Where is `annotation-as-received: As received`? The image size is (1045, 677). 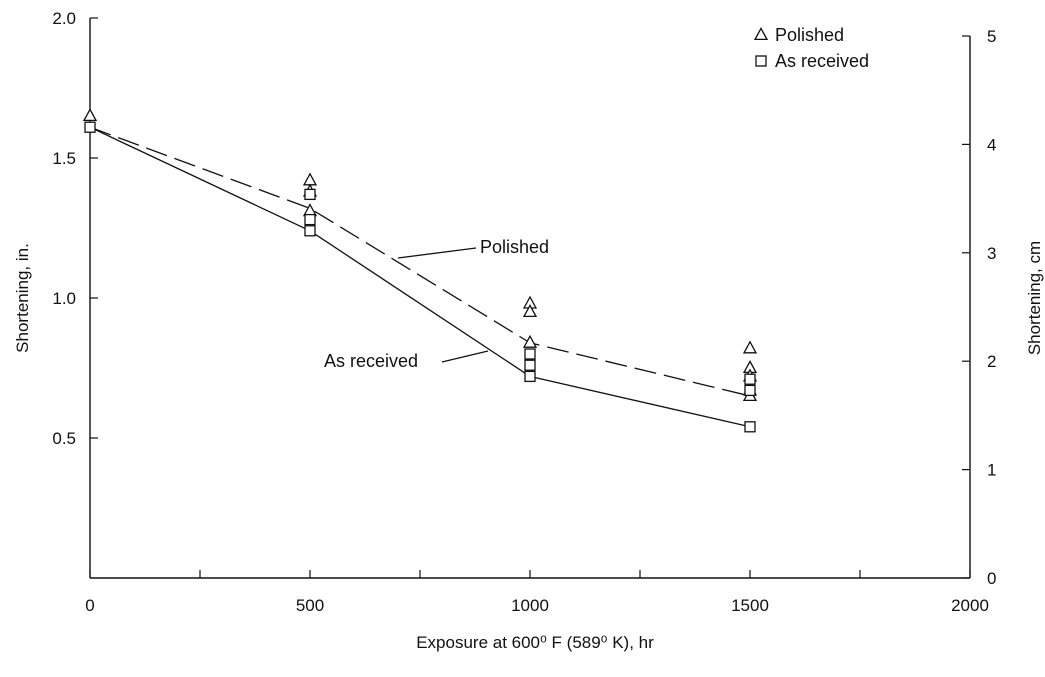 annotation-as-received: As received is located at coordinates (371, 361).